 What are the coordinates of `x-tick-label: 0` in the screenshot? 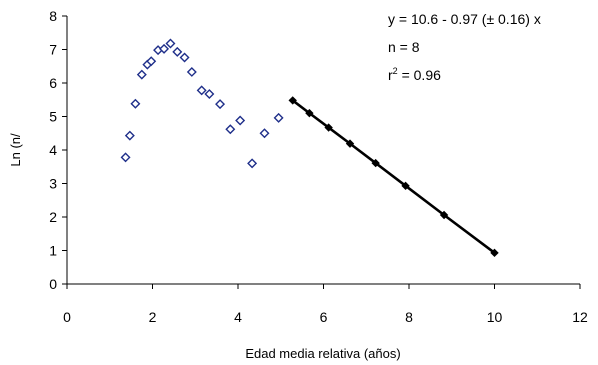 It's located at (67, 317).